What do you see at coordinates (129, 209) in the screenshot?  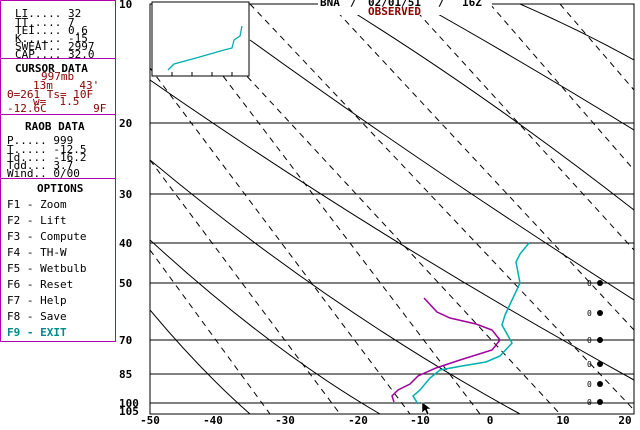 I see `pressure-axis-labels: 10 20 30 40 50 70 85 100 105` at bounding box center [129, 209].